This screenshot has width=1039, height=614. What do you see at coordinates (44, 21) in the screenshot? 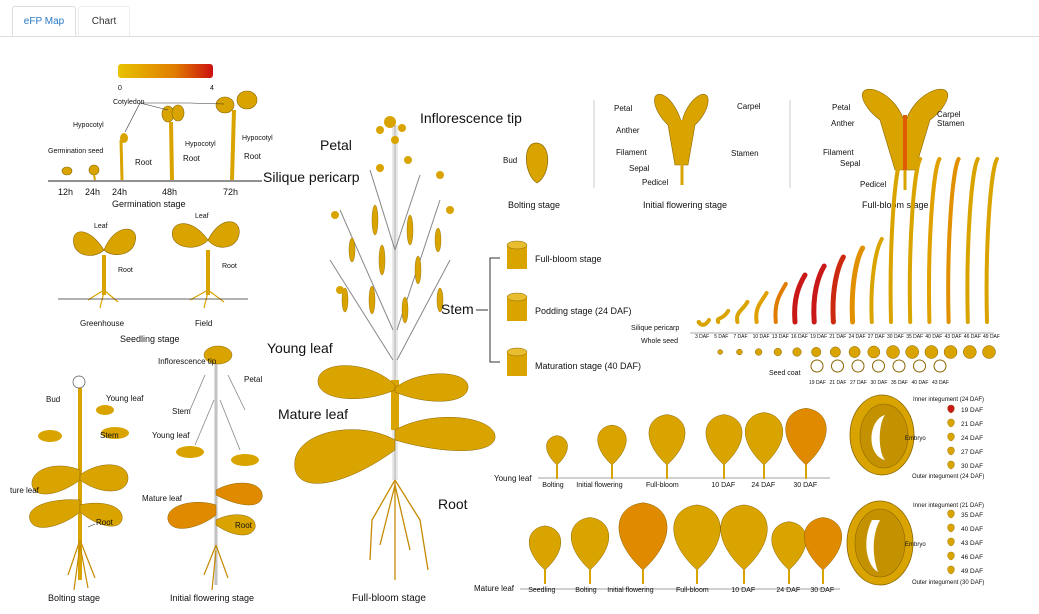
I see `tab-efp-map: eFP Map` at bounding box center [44, 21].